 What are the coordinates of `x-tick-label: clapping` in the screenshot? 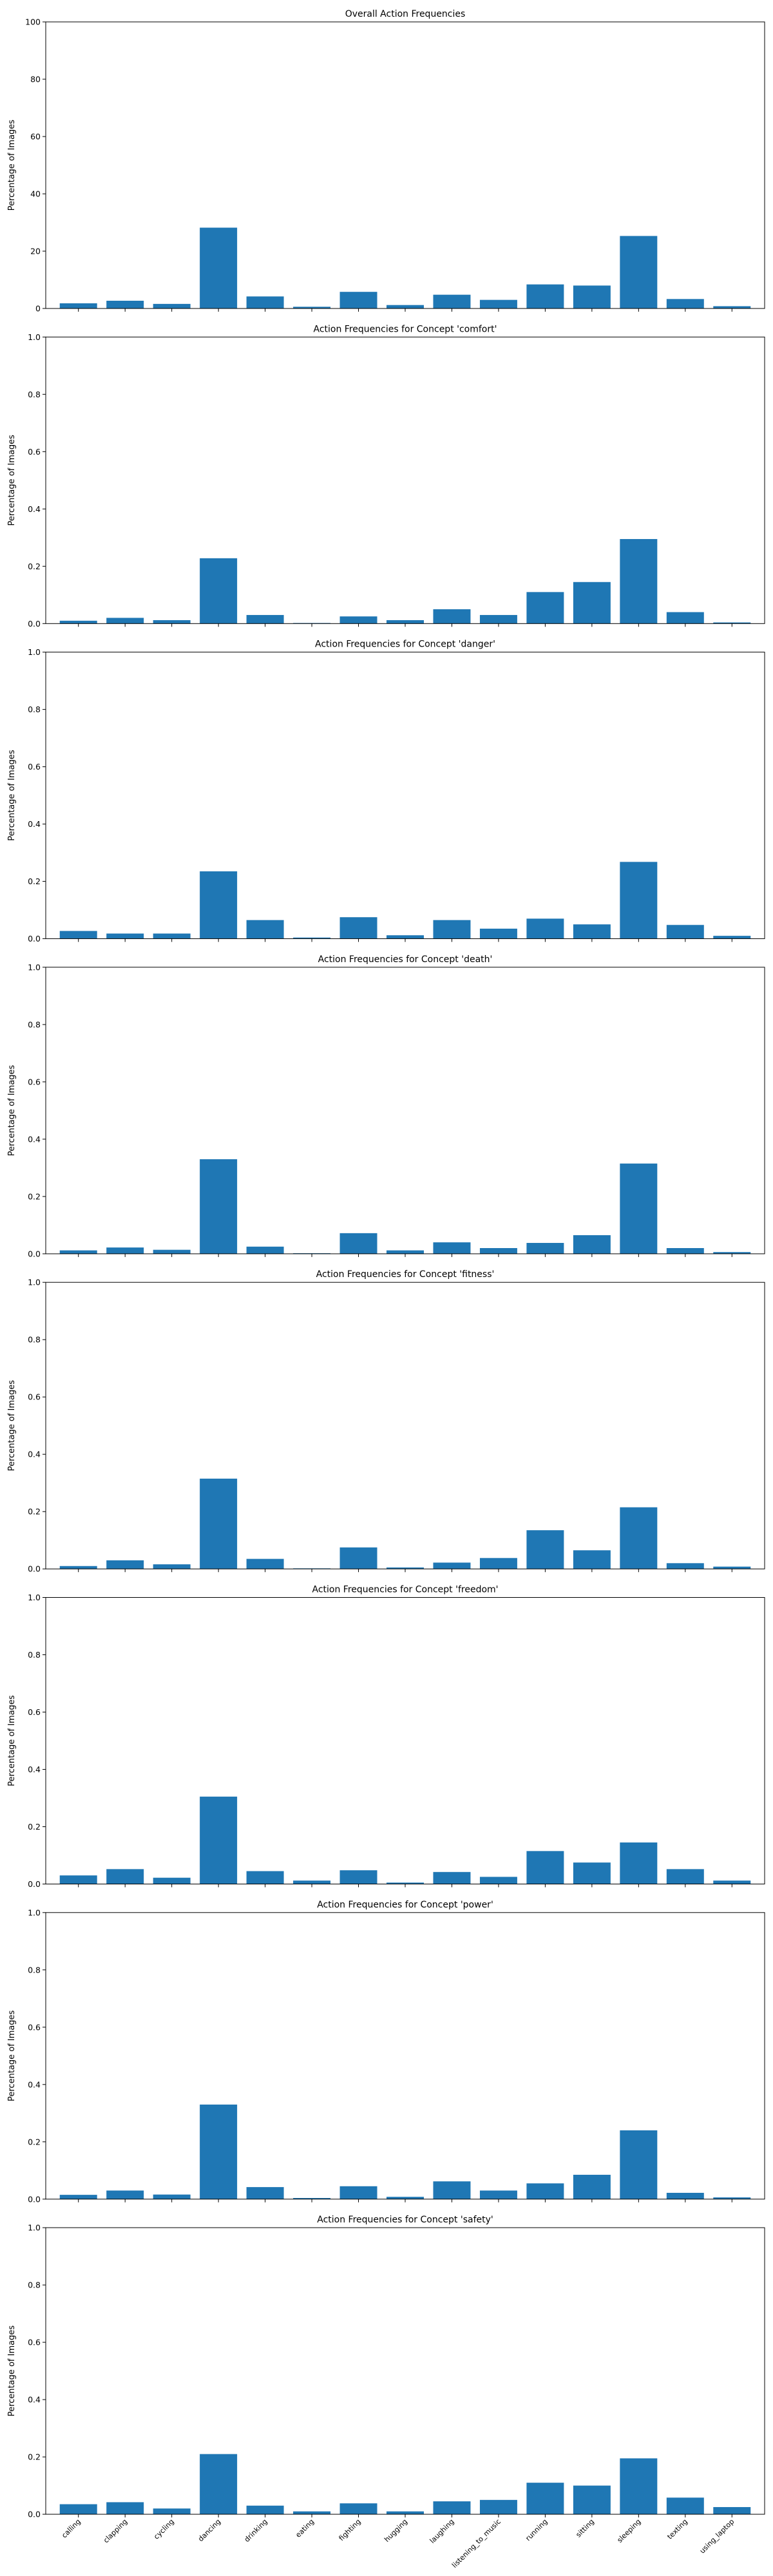 It's located at (115, 2530).